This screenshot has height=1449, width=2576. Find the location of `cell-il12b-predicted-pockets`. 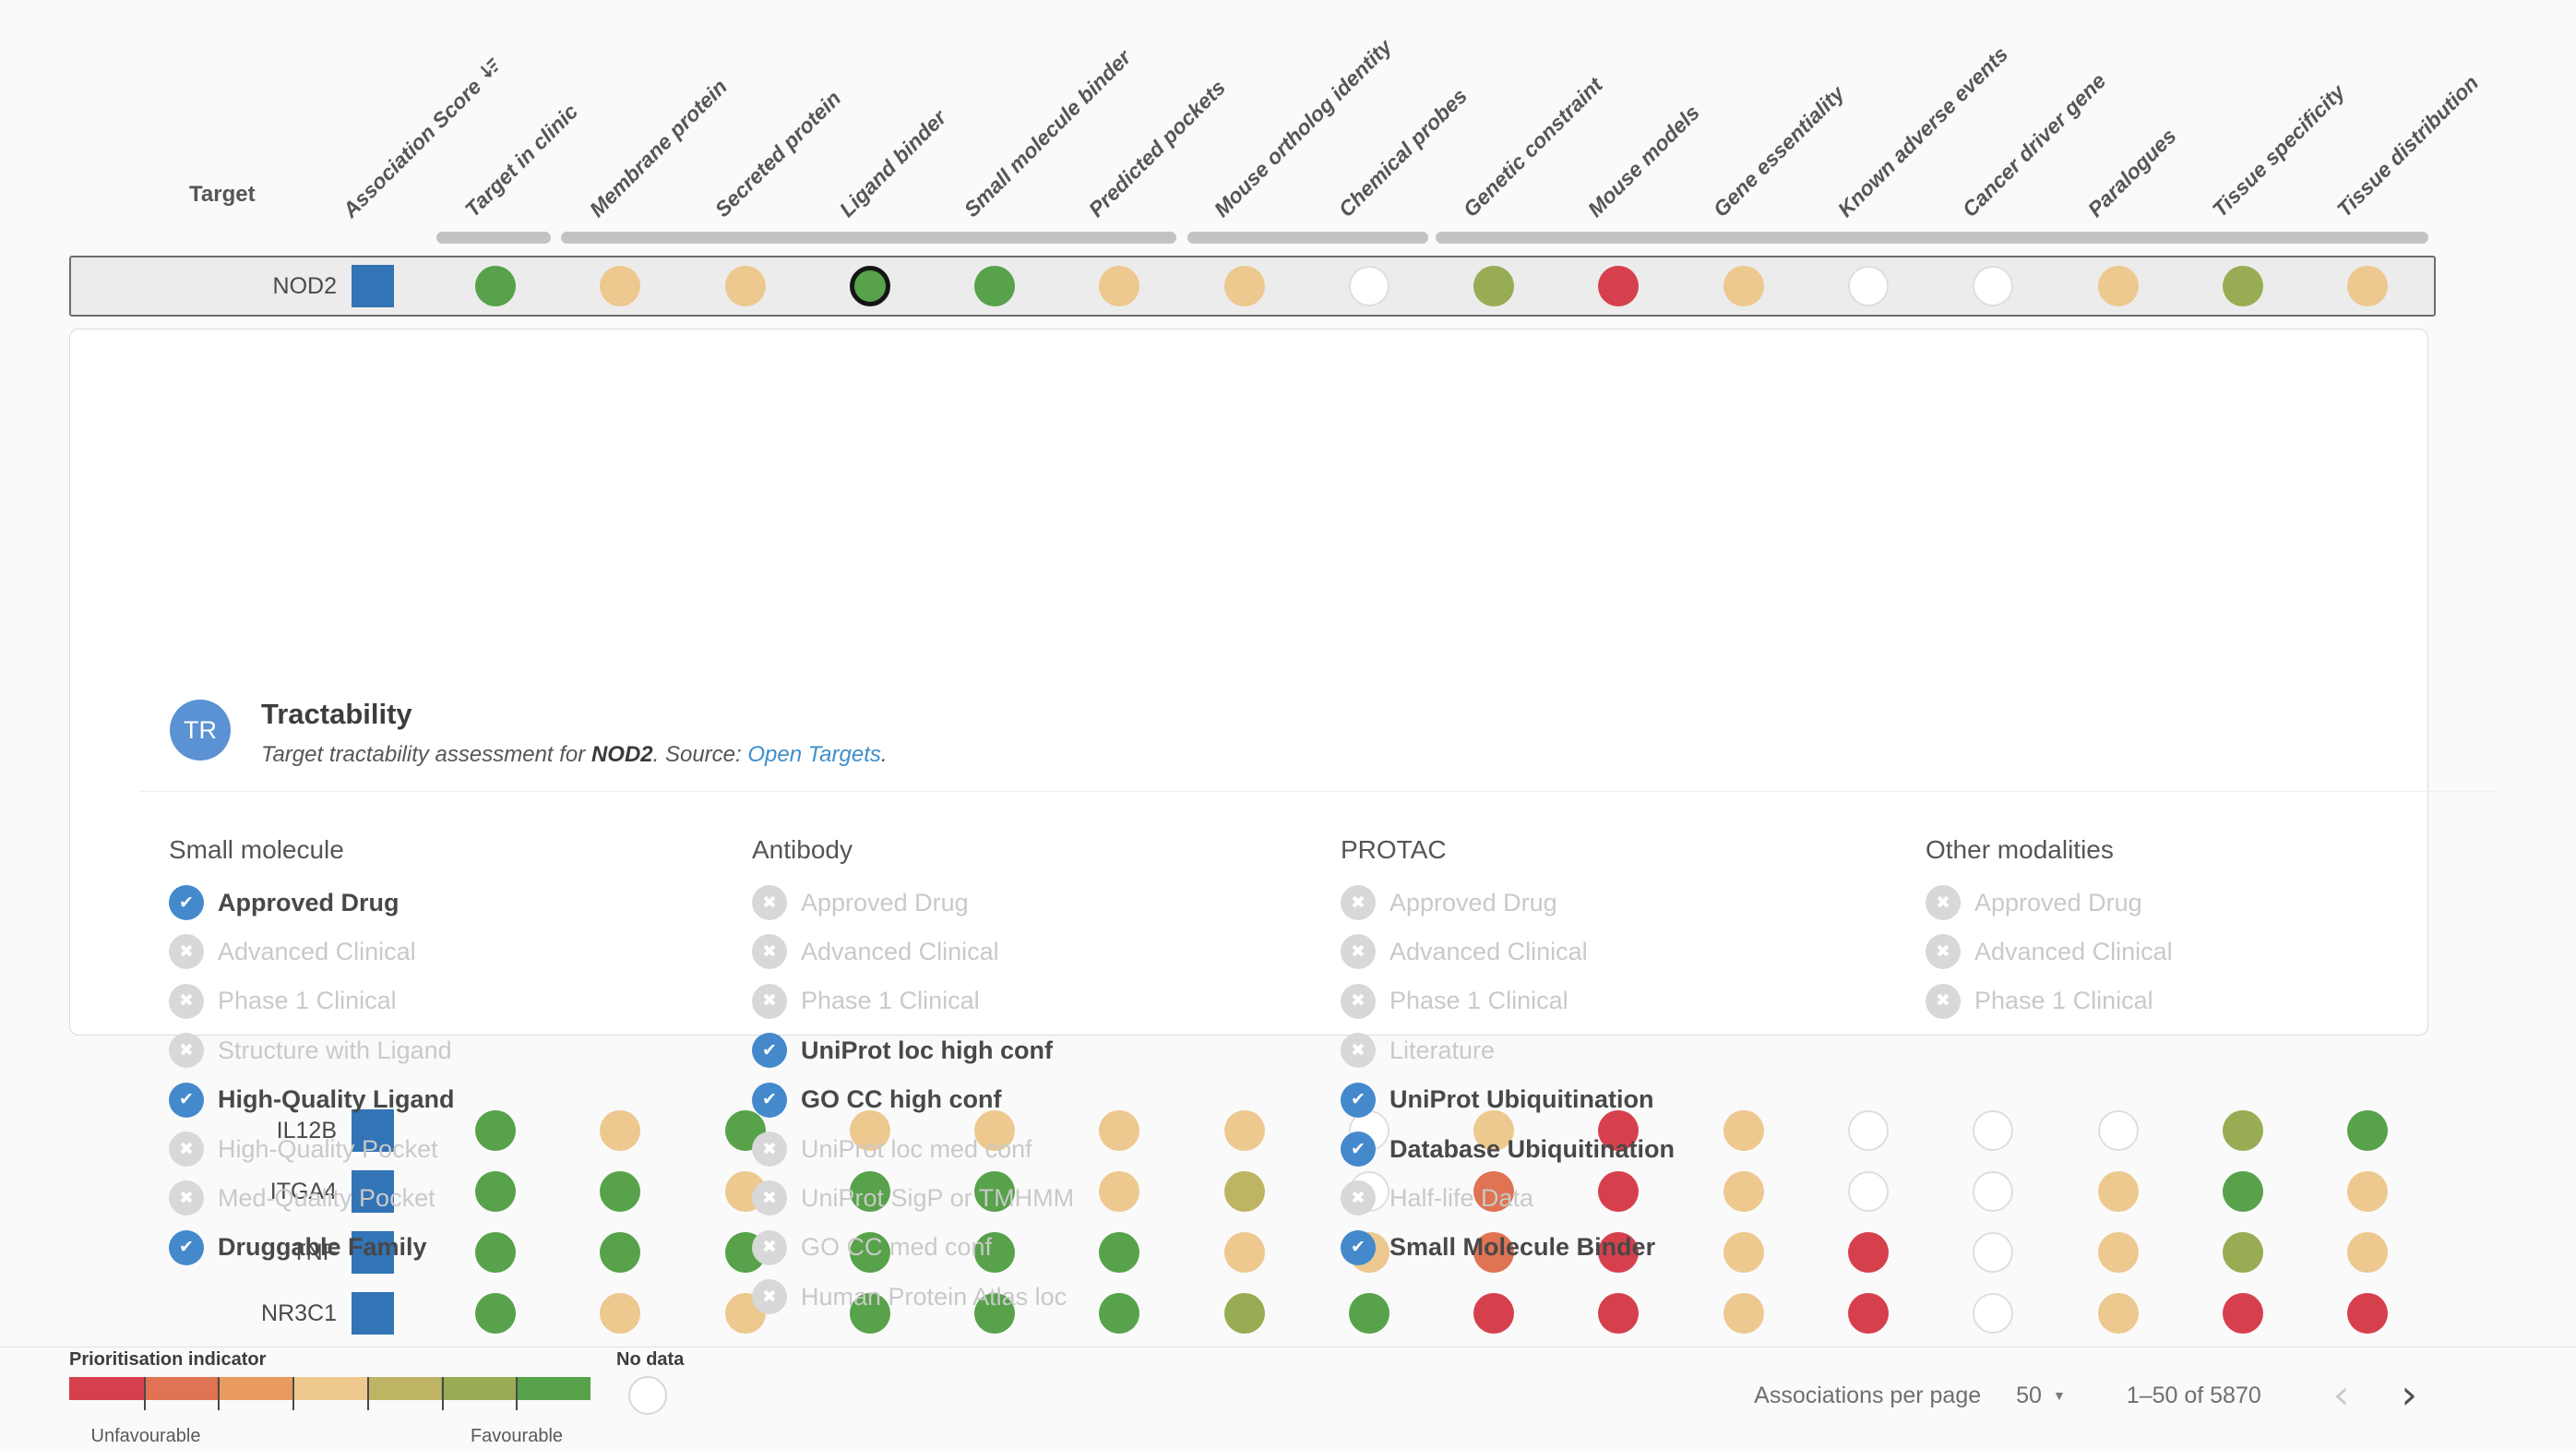

cell-il12b-predicted-pockets is located at coordinates (1119, 1130).